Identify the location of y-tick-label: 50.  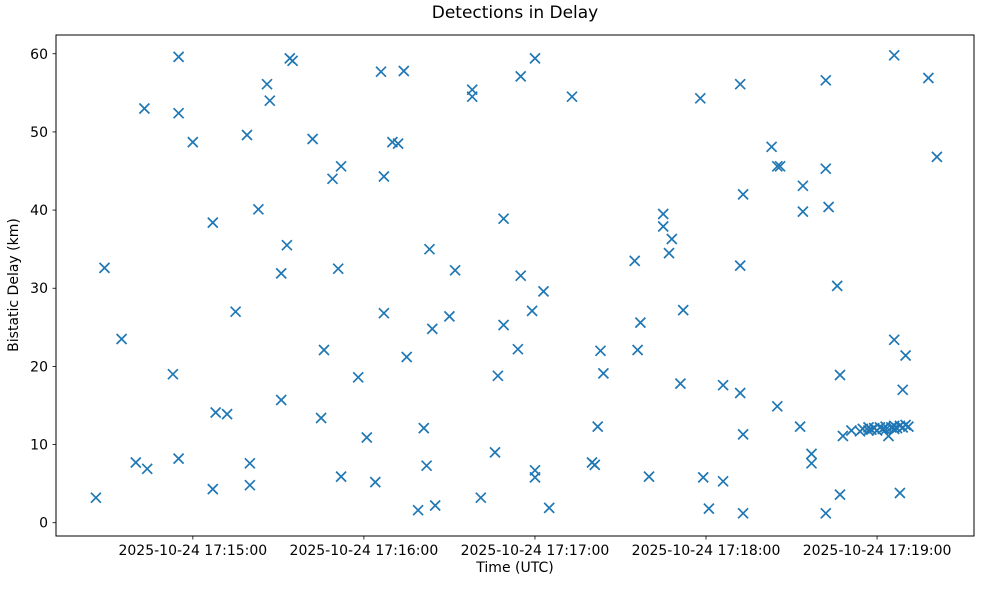
(39, 133).